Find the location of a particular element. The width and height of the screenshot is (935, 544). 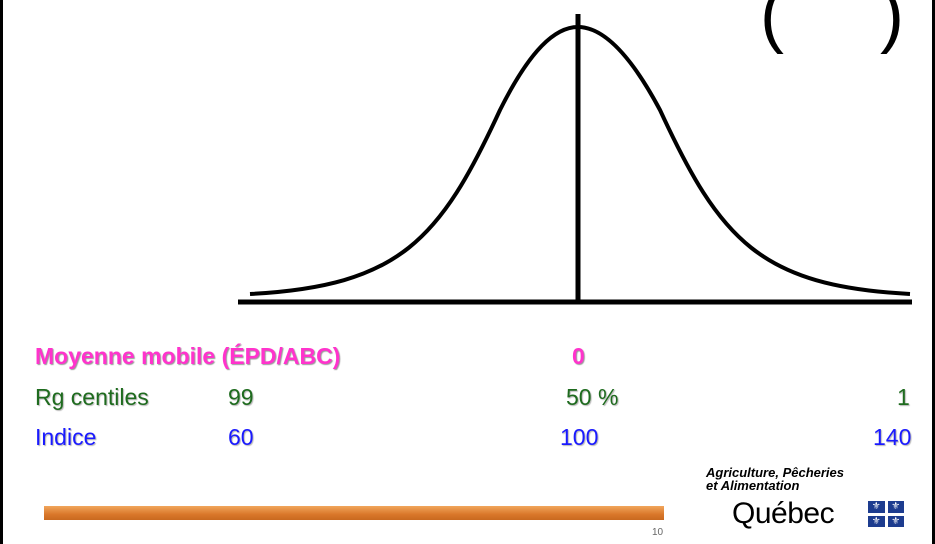

centiles-right-value: 1 is located at coordinates (903, 397).